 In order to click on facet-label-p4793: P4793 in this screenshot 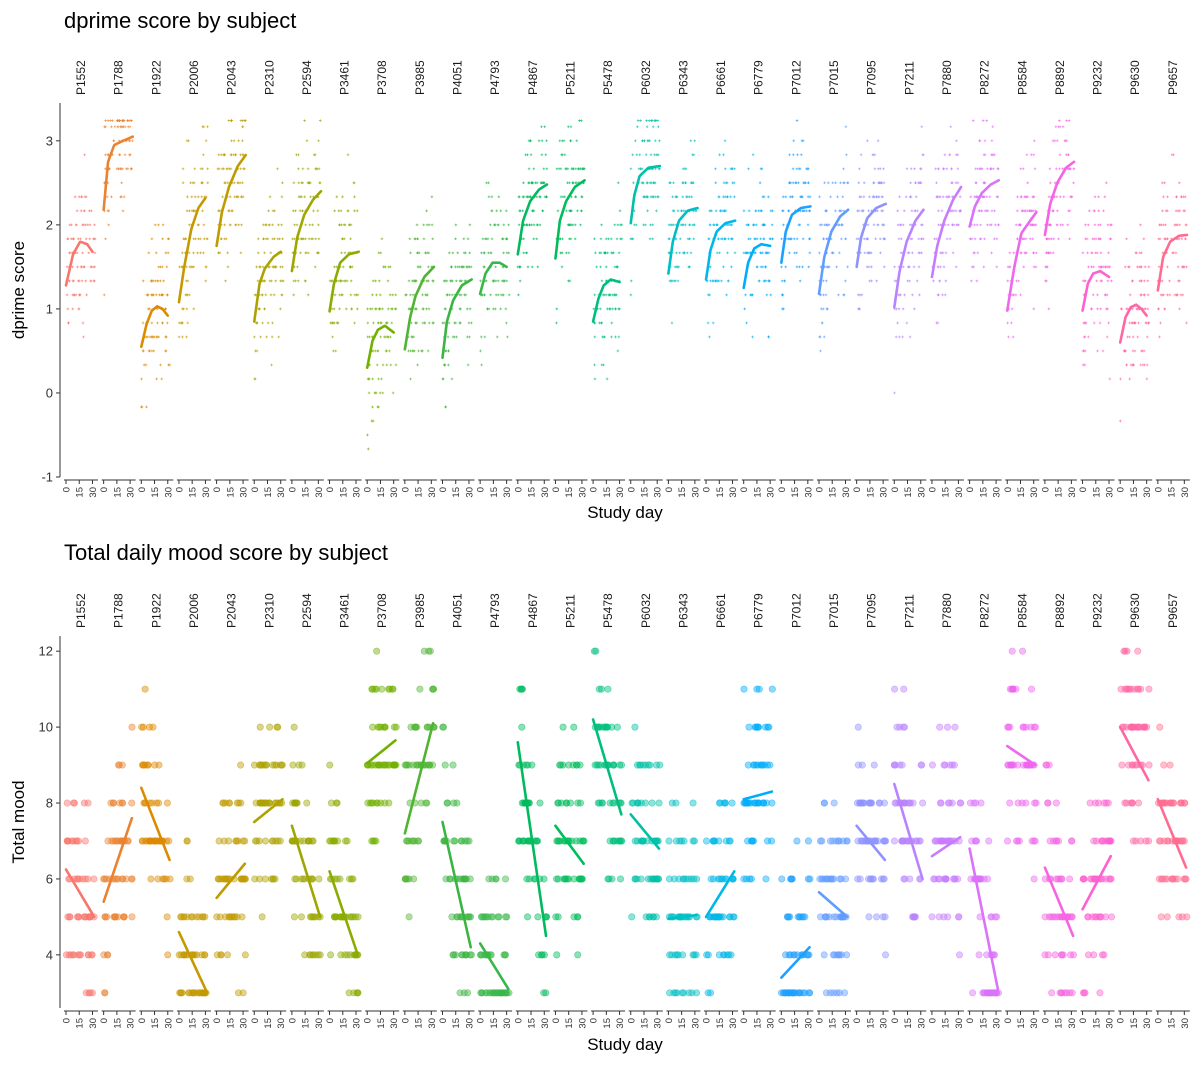, I will do `click(495, 610)`.